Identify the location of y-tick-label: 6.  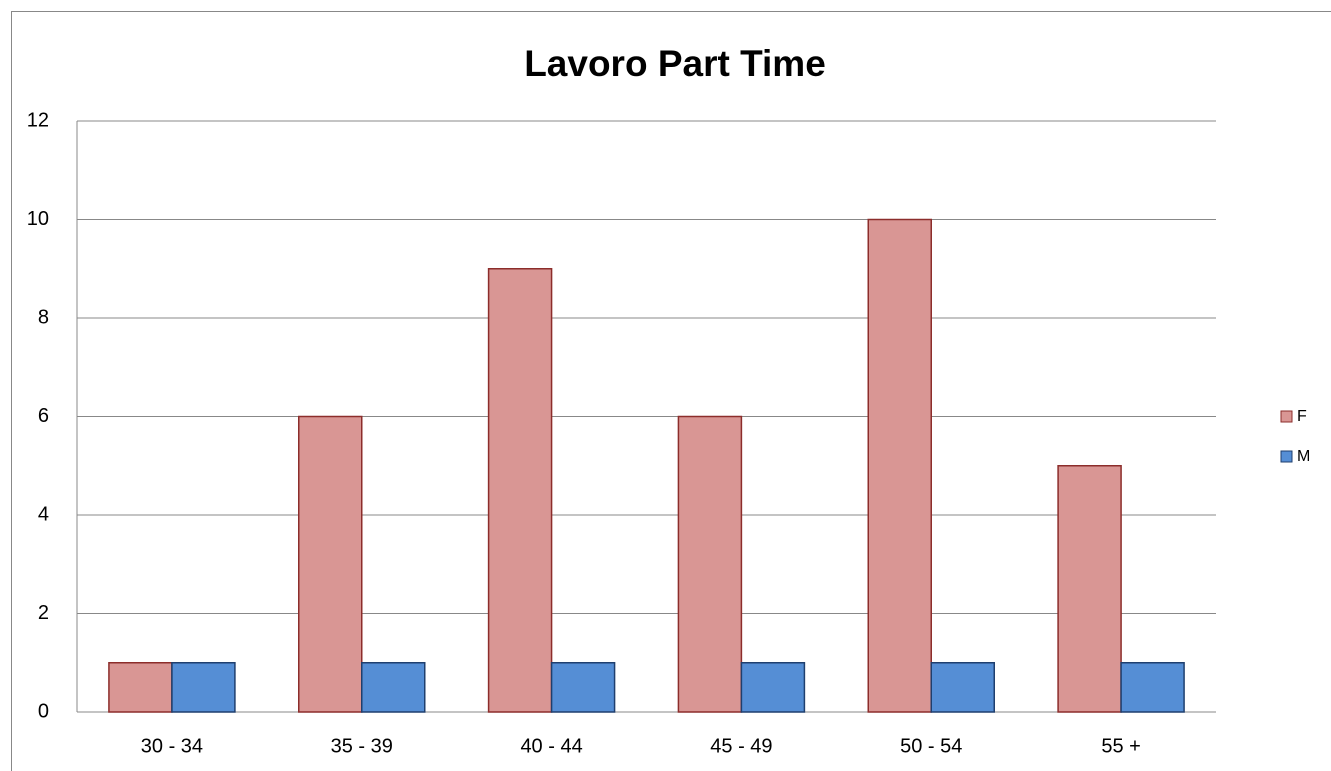
(43, 416).